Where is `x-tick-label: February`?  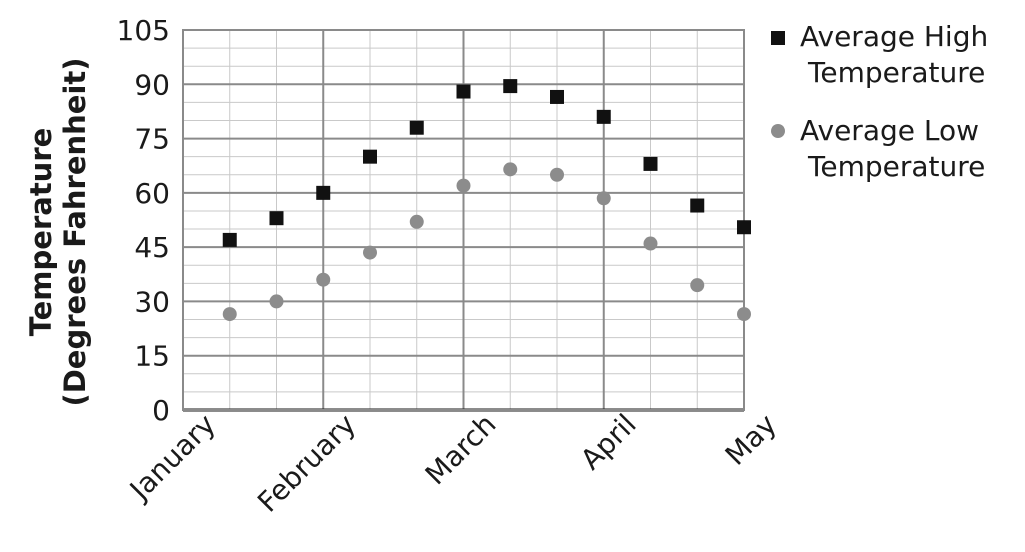 x-tick-label: February is located at coordinates (306, 463).